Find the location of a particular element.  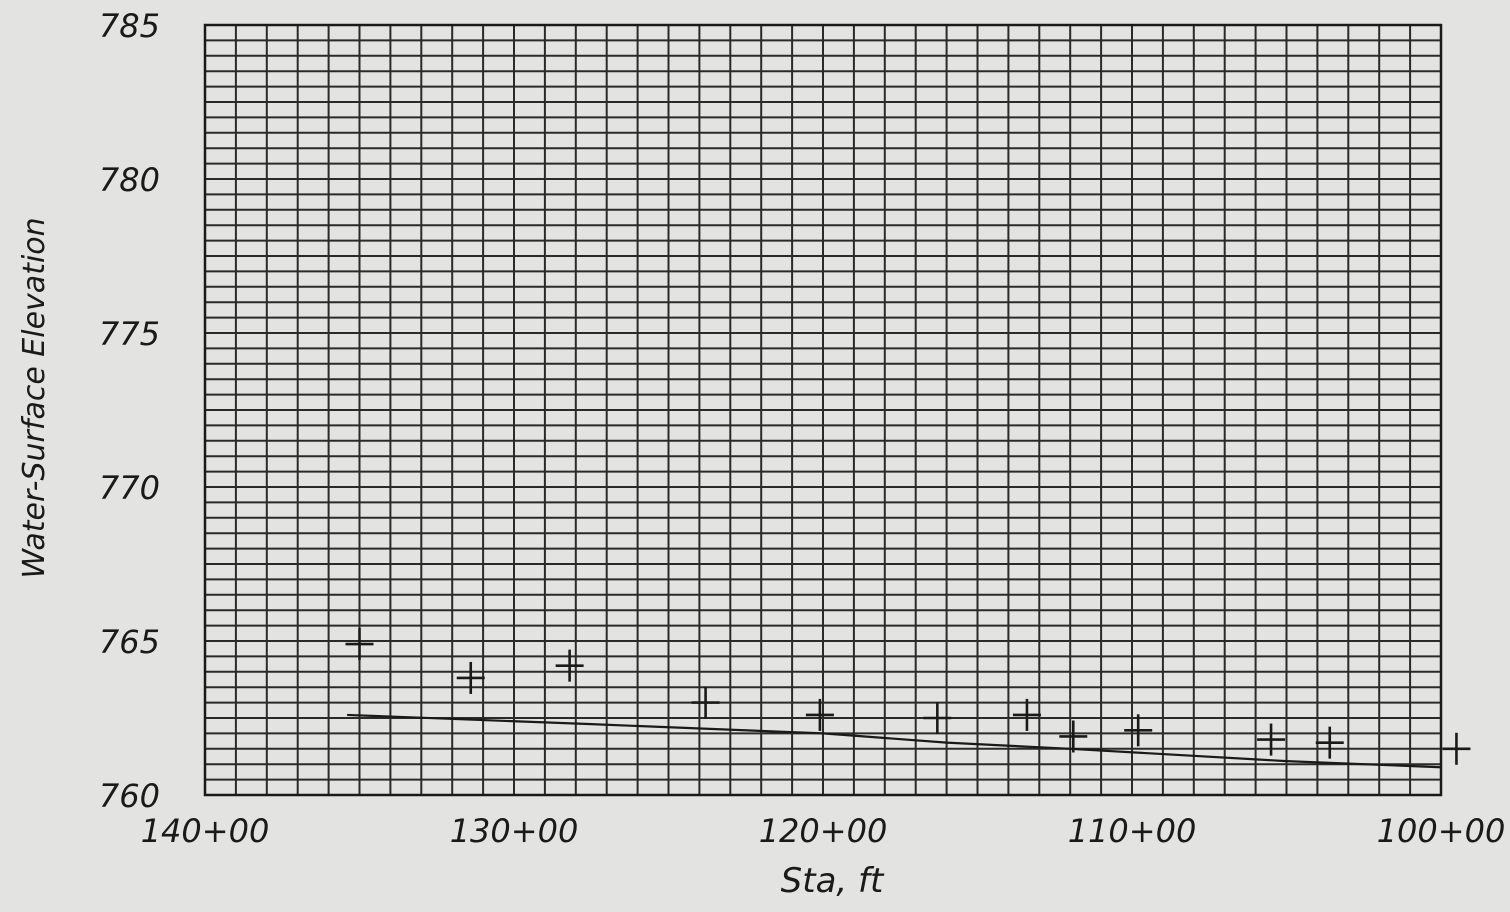

x-tick-label: 110+00 is located at coordinates (1132, 831).